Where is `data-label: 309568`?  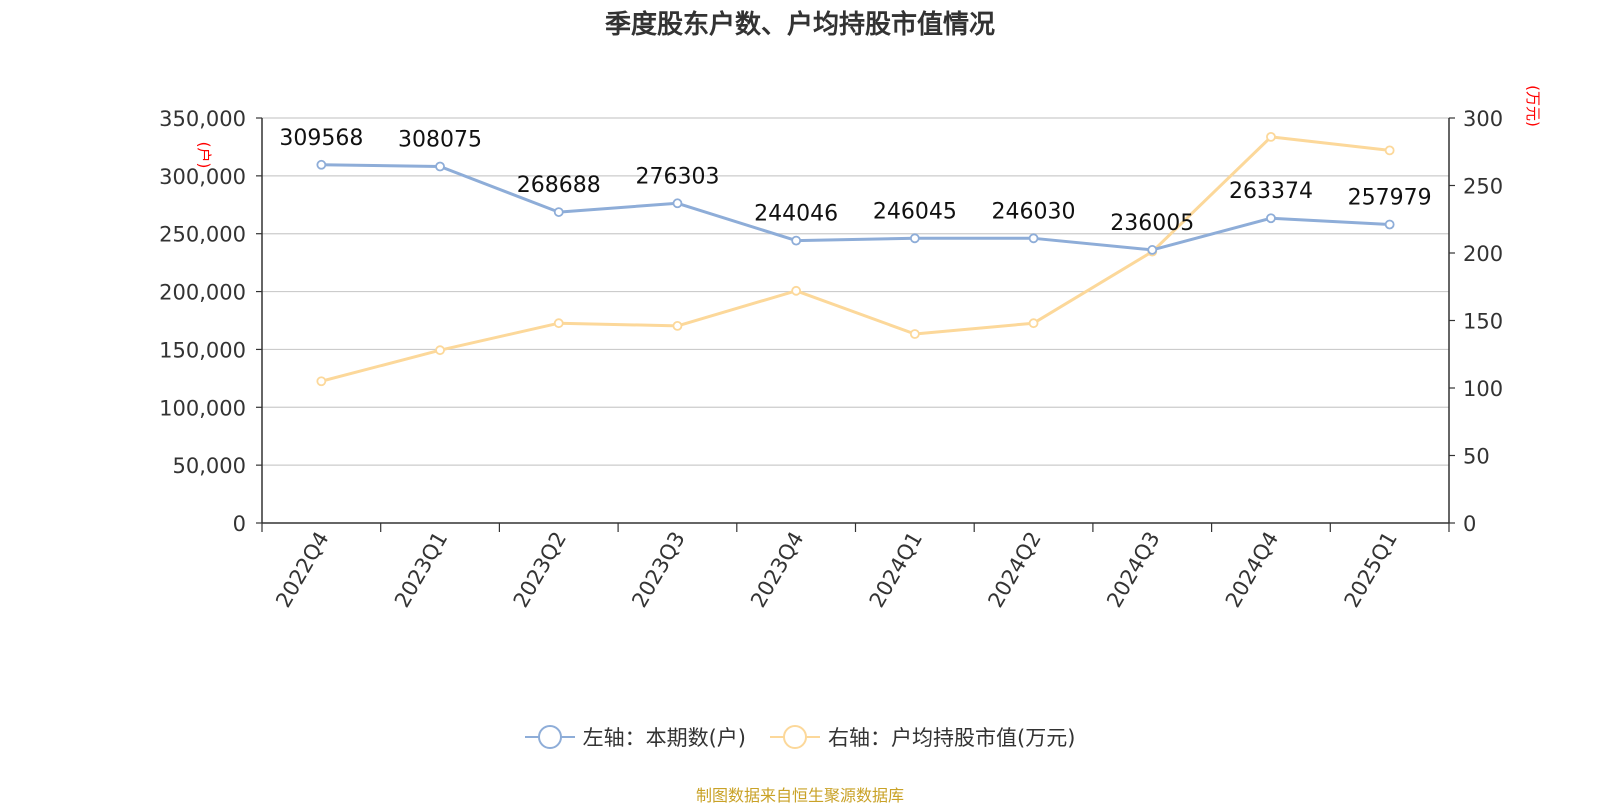 data-label: 309568 is located at coordinates (321, 138).